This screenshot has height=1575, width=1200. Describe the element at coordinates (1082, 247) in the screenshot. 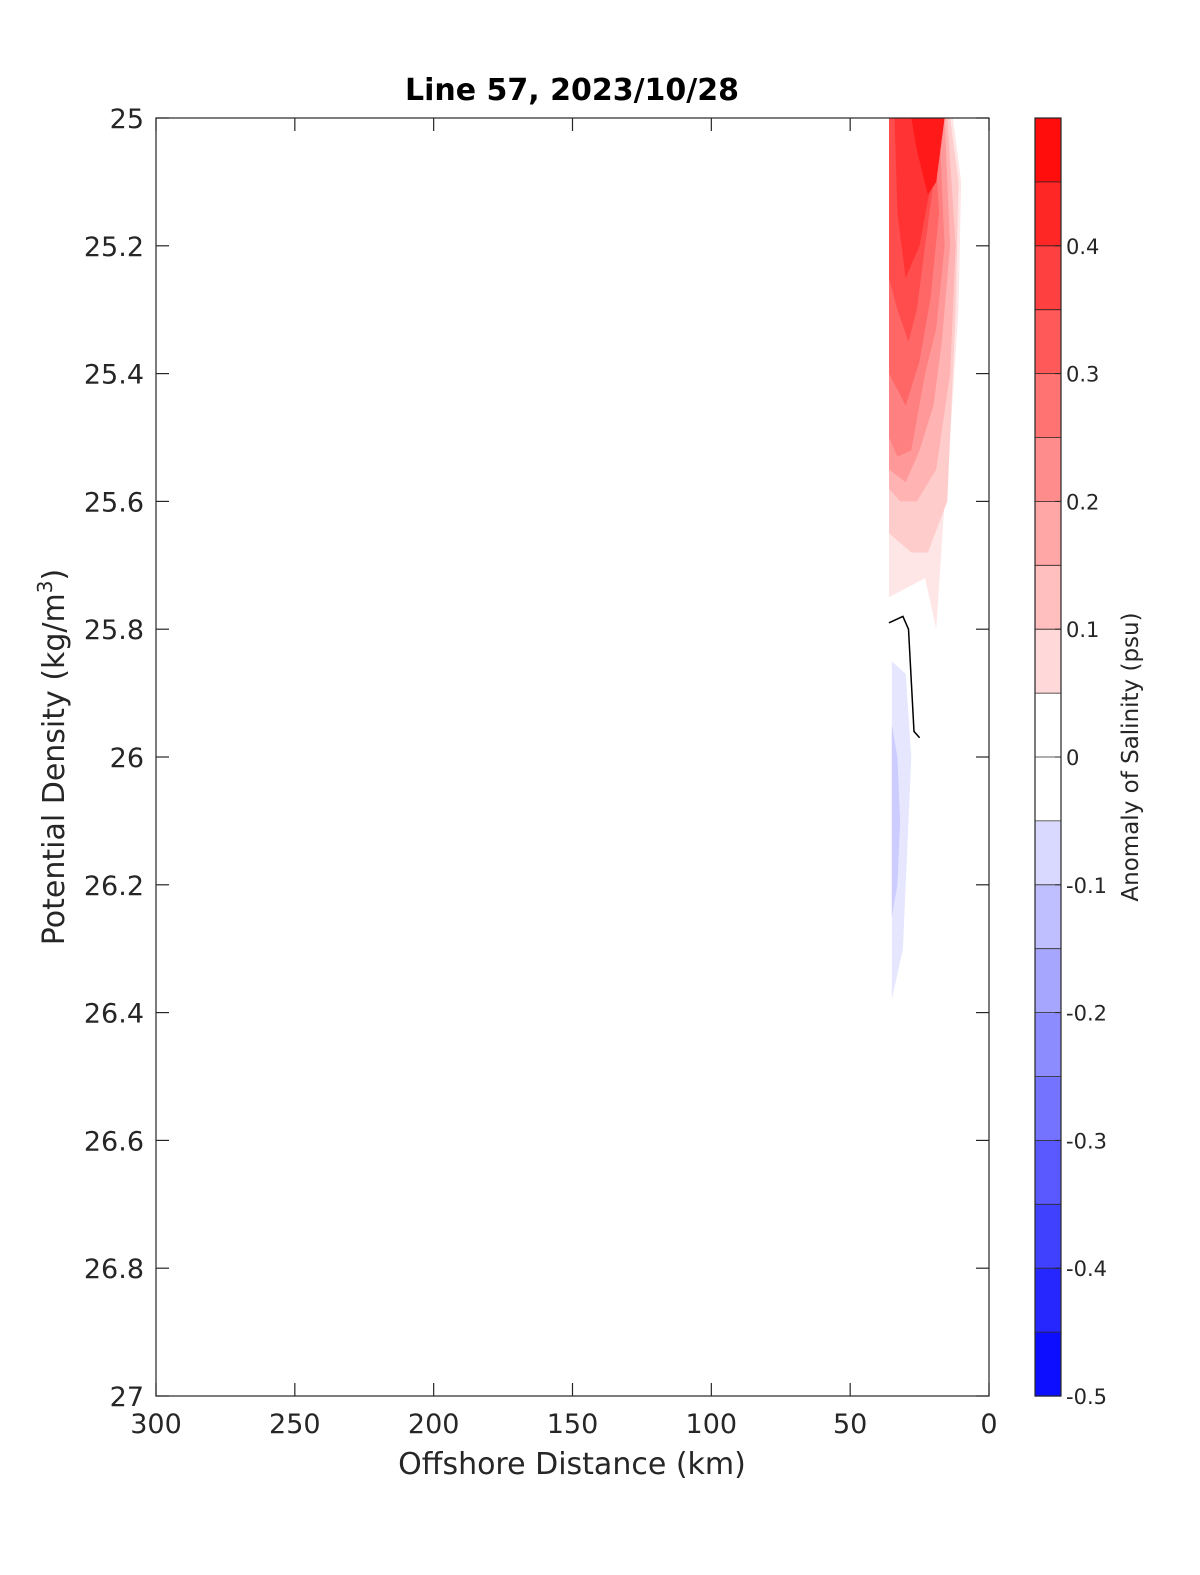

I see `colorbar-tick-label: 0.4` at that location.